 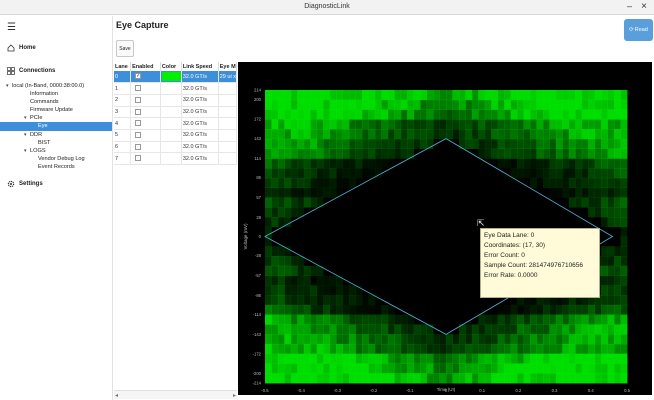 I want to click on tree-item: BIST, so click(x=56, y=143).